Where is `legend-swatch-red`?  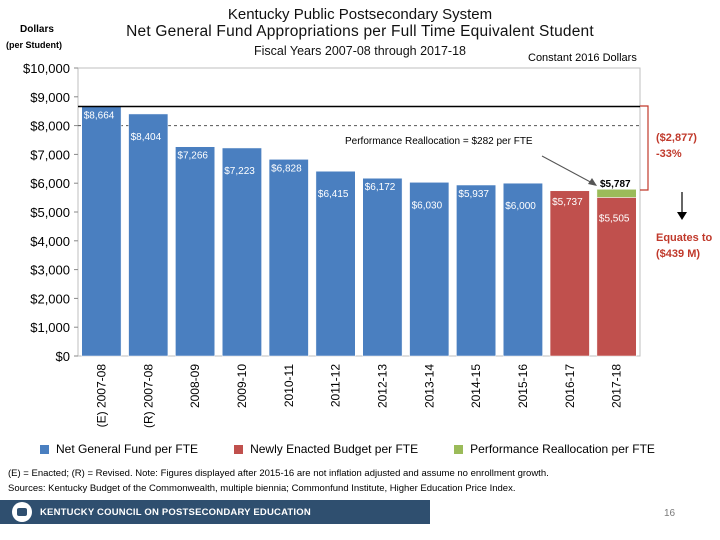 legend-swatch-red is located at coordinates (239, 449).